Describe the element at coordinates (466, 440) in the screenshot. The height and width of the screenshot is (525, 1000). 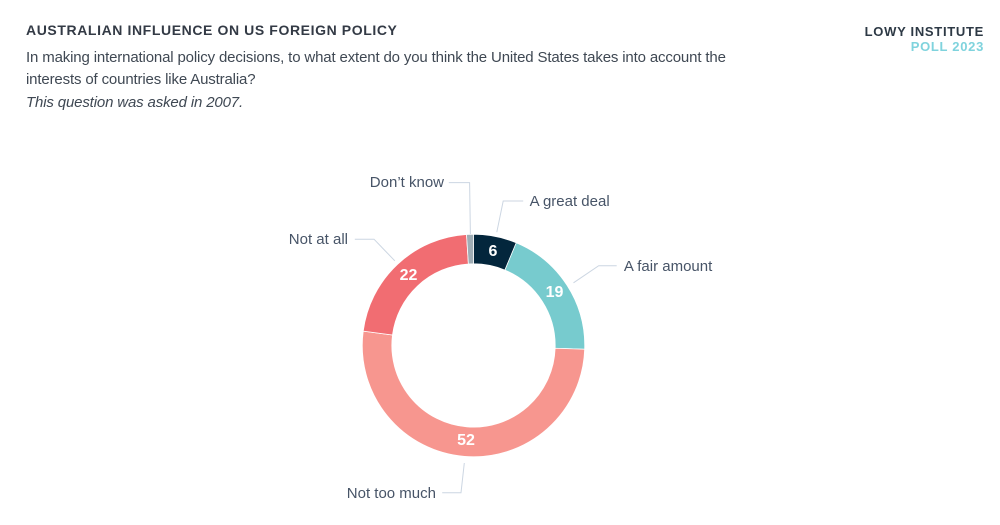
I see `svg-text: 52` at that location.